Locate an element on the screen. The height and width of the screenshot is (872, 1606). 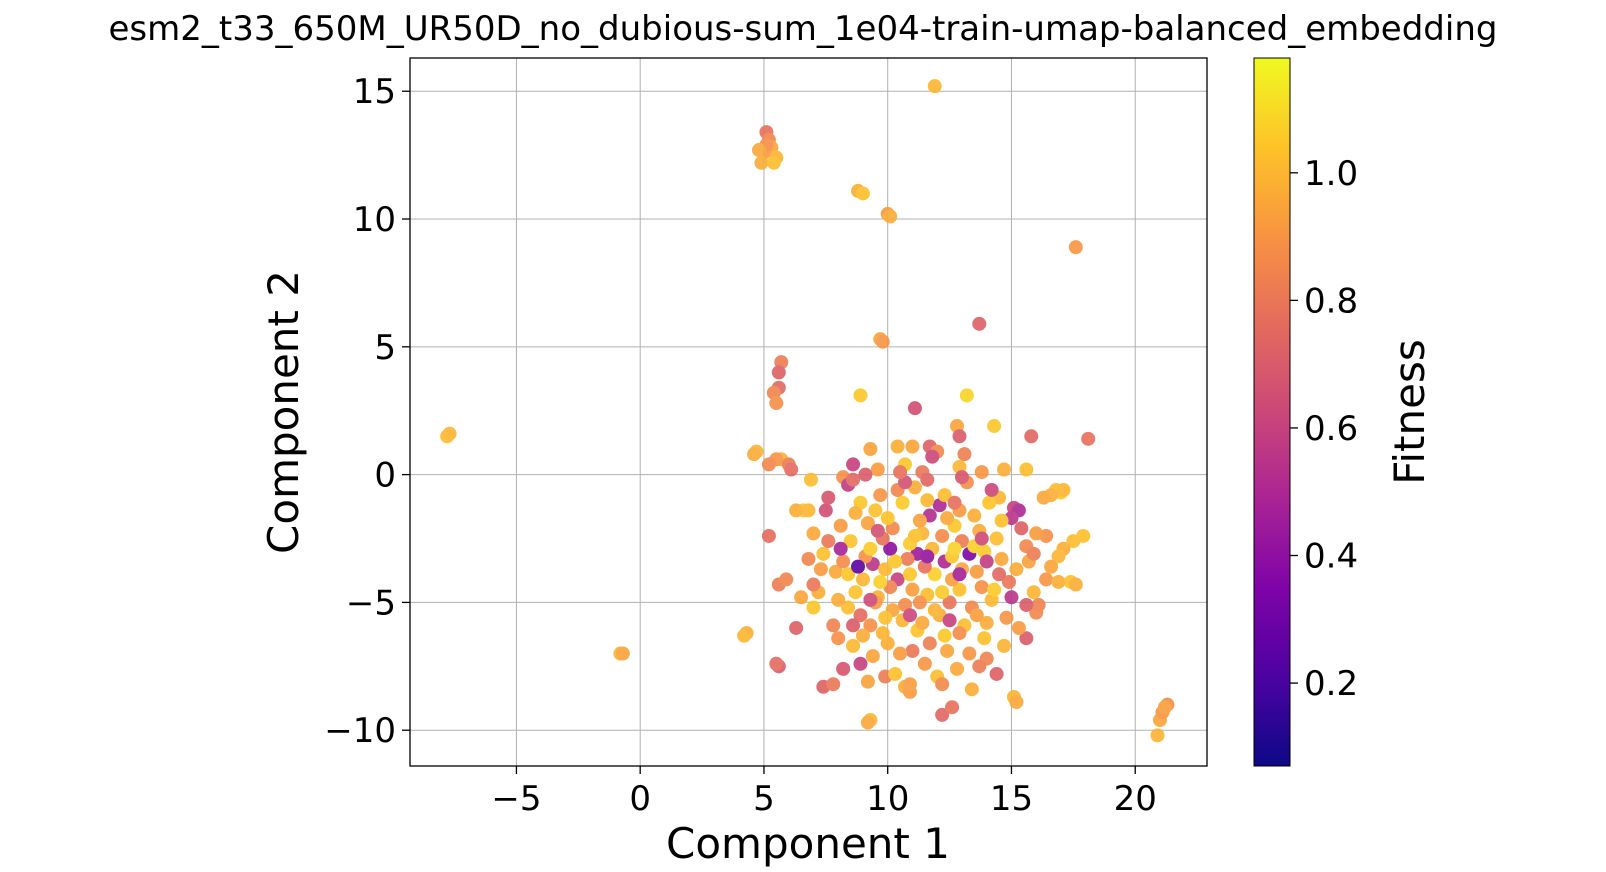
x-tick-label: −5 is located at coordinates (516, 799).